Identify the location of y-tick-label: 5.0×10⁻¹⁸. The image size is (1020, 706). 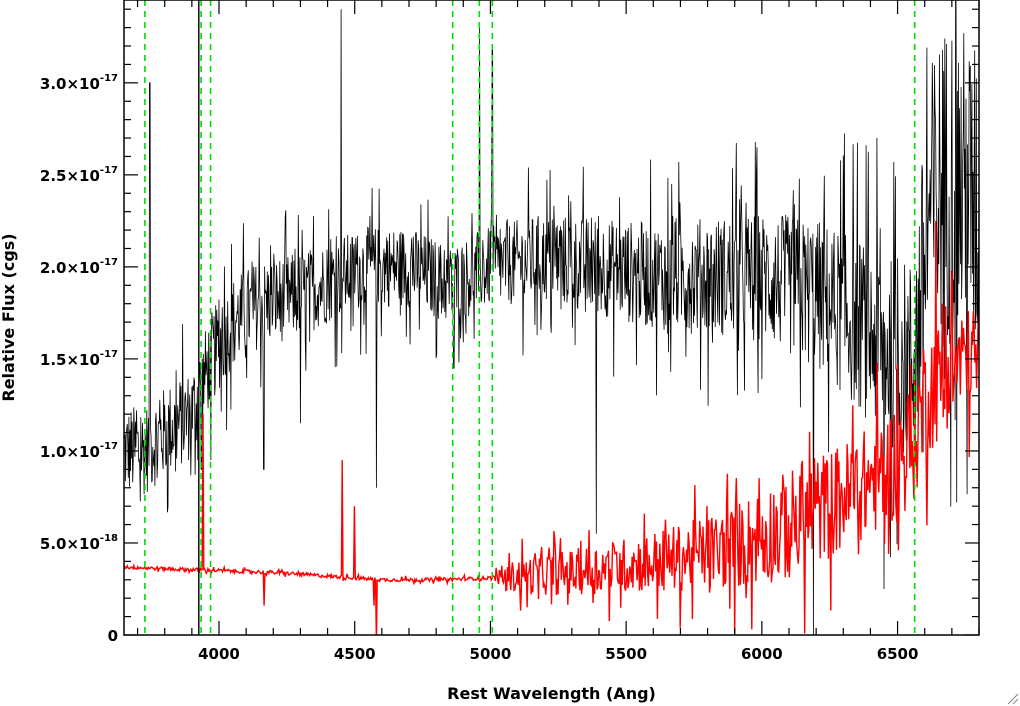
(79, 543).